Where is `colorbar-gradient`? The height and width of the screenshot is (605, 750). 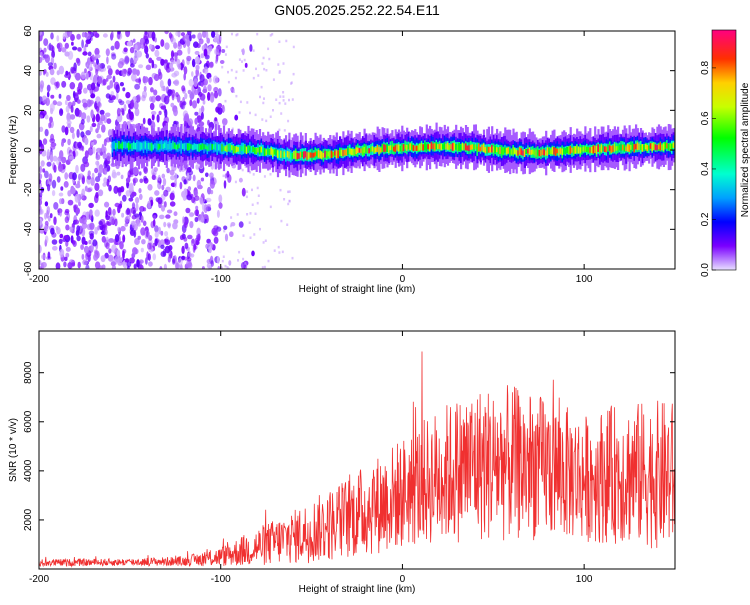 colorbar-gradient is located at coordinates (724, 150).